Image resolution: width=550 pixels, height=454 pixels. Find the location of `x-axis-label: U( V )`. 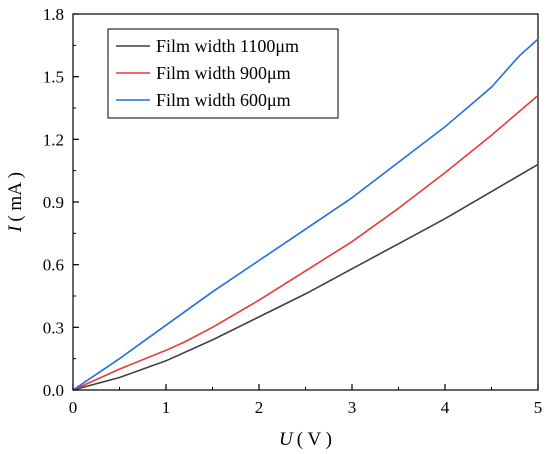

x-axis-label: U( V ) is located at coordinates (305, 439).